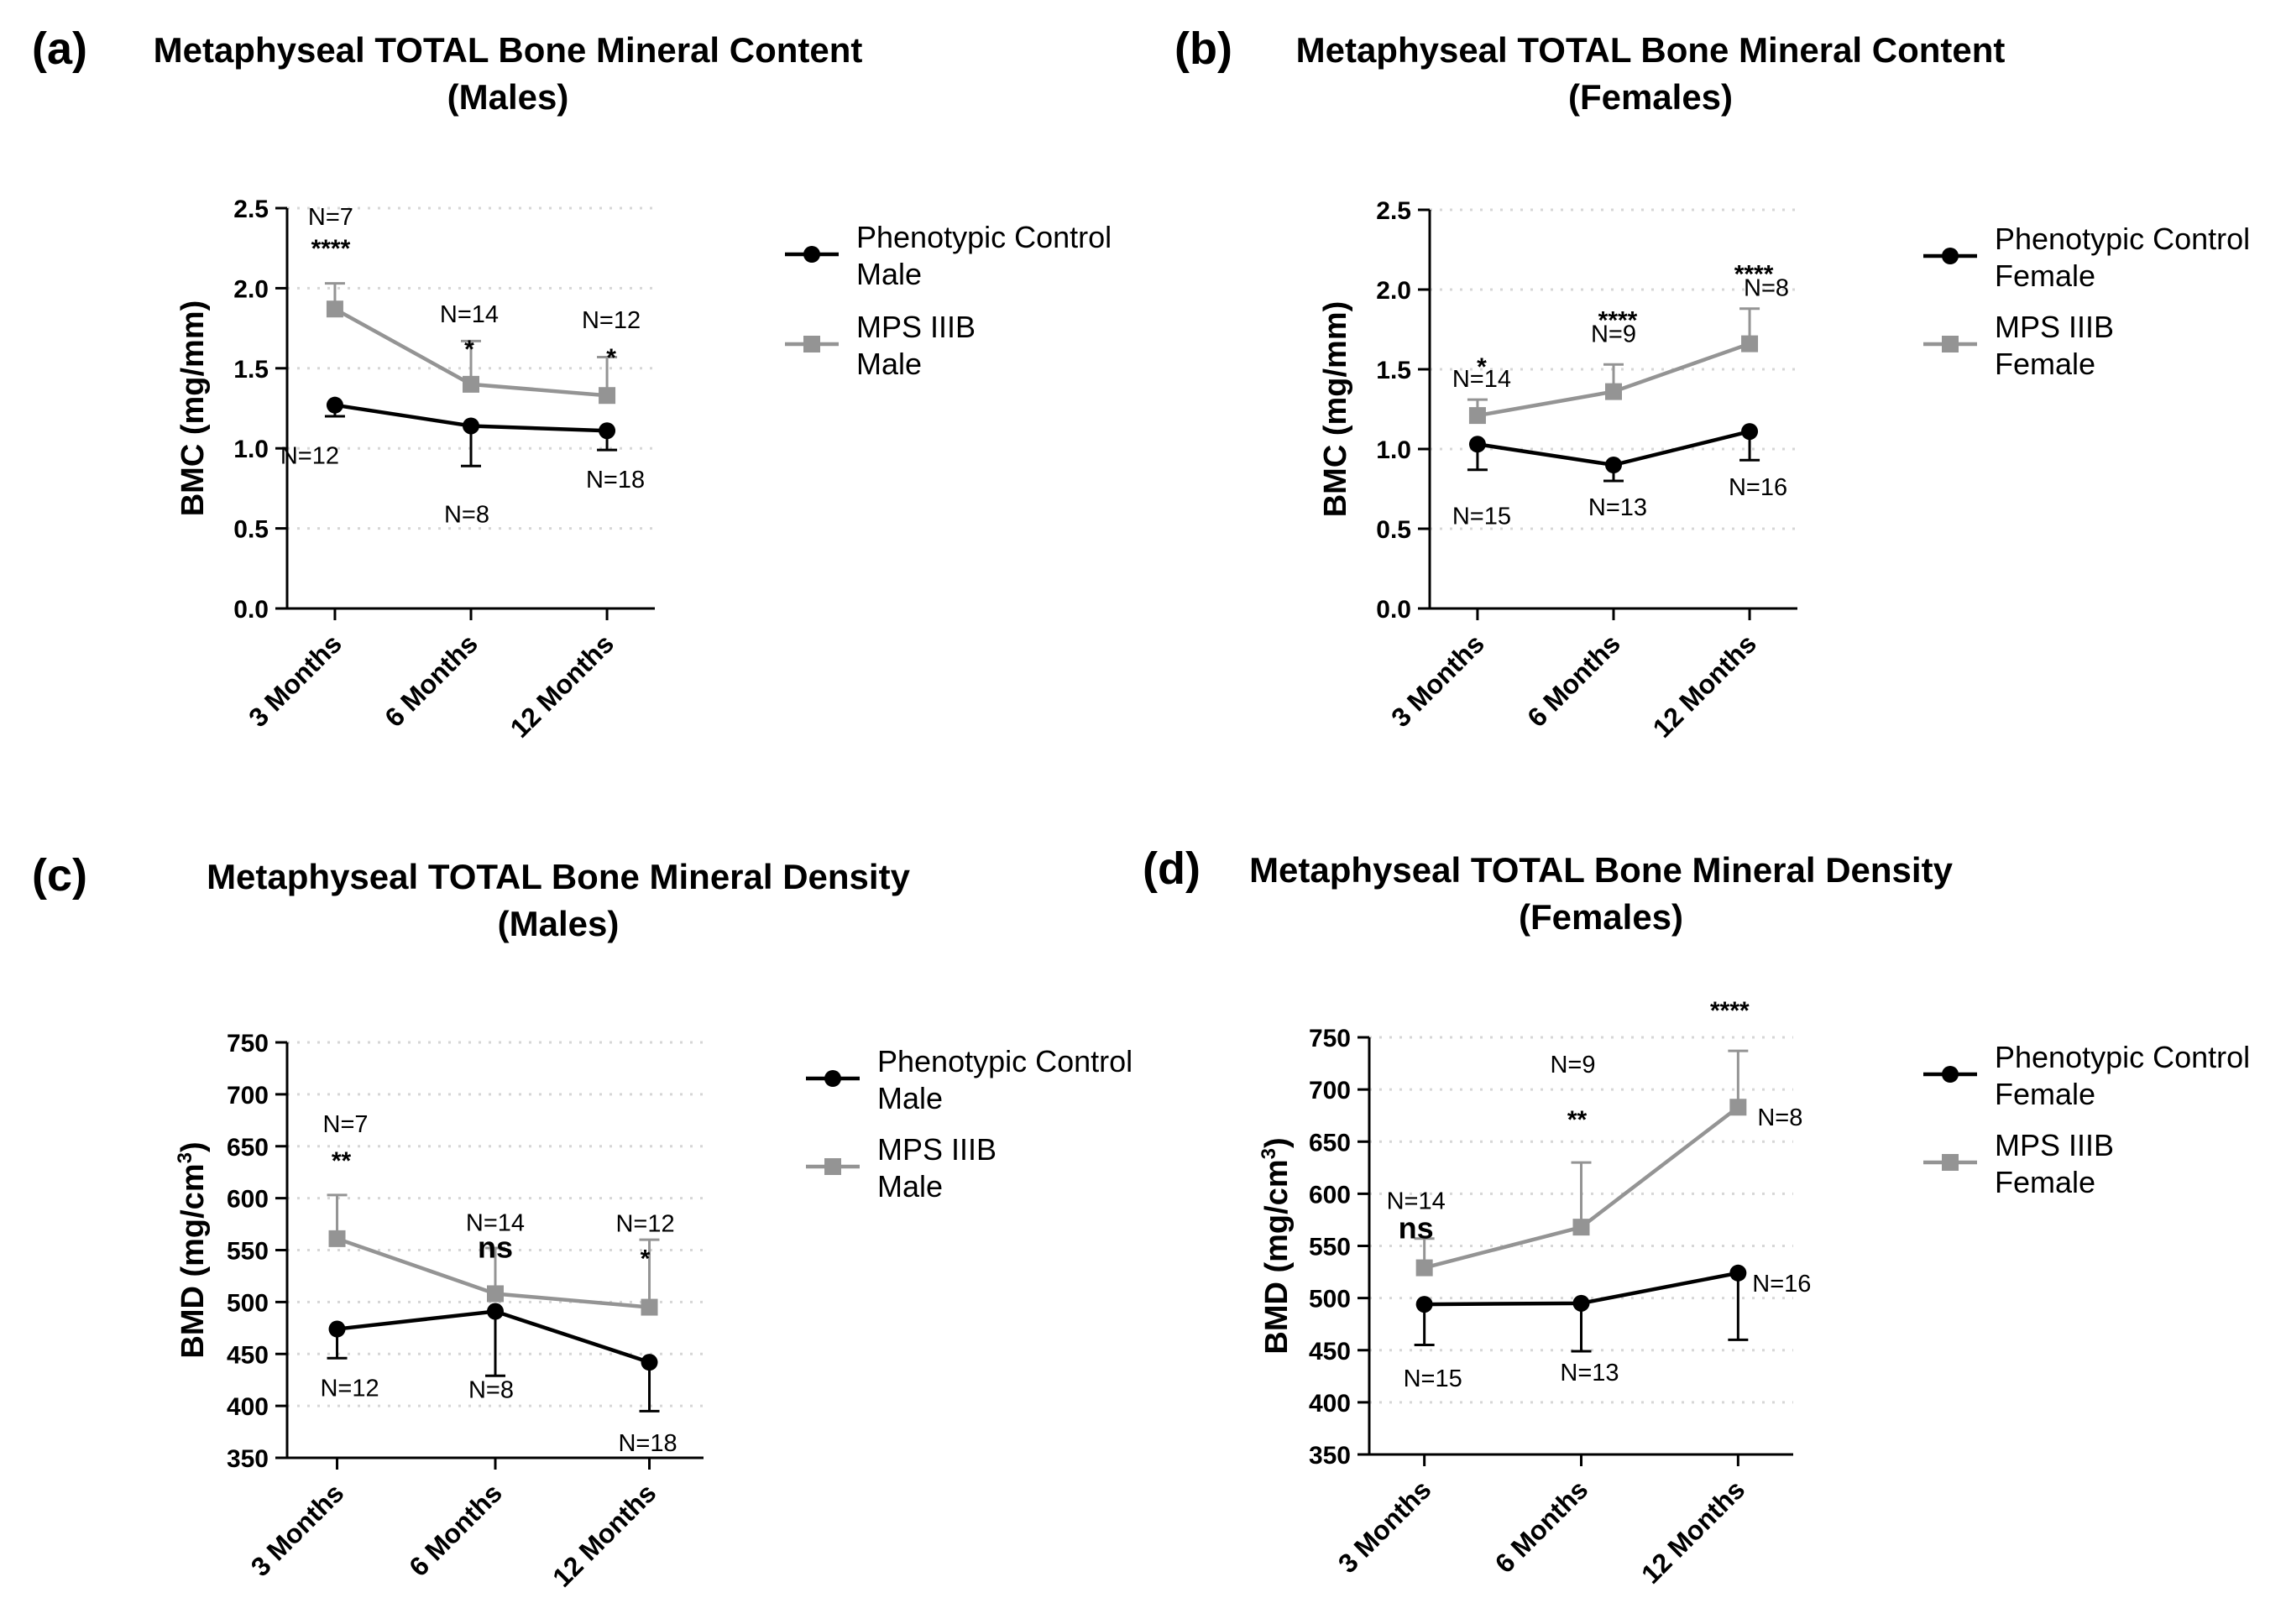 Image resolution: width=2286 pixels, height=1624 pixels. Describe the element at coordinates (185, 1157) in the screenshot. I see `y-axis-label-sup: 3` at that location.